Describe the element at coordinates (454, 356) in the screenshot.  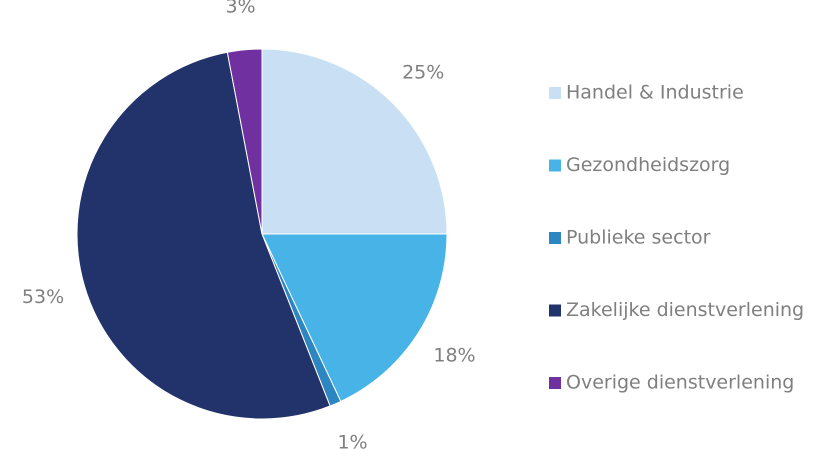
I see `data-label: 18%` at that location.